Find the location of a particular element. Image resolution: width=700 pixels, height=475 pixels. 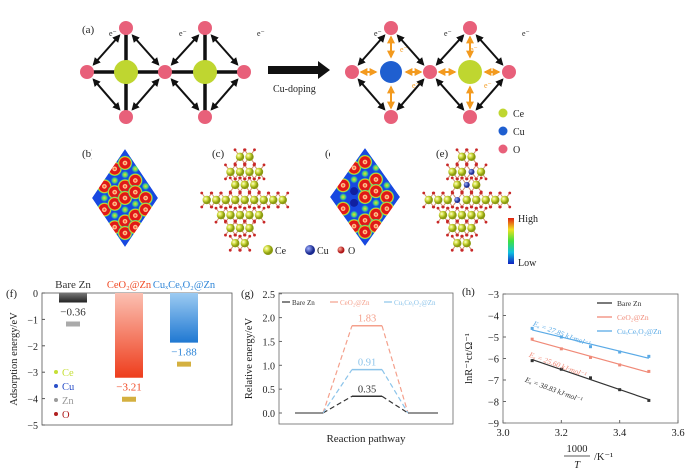

panel-label-f: (f) is located at coordinates (11, 294).